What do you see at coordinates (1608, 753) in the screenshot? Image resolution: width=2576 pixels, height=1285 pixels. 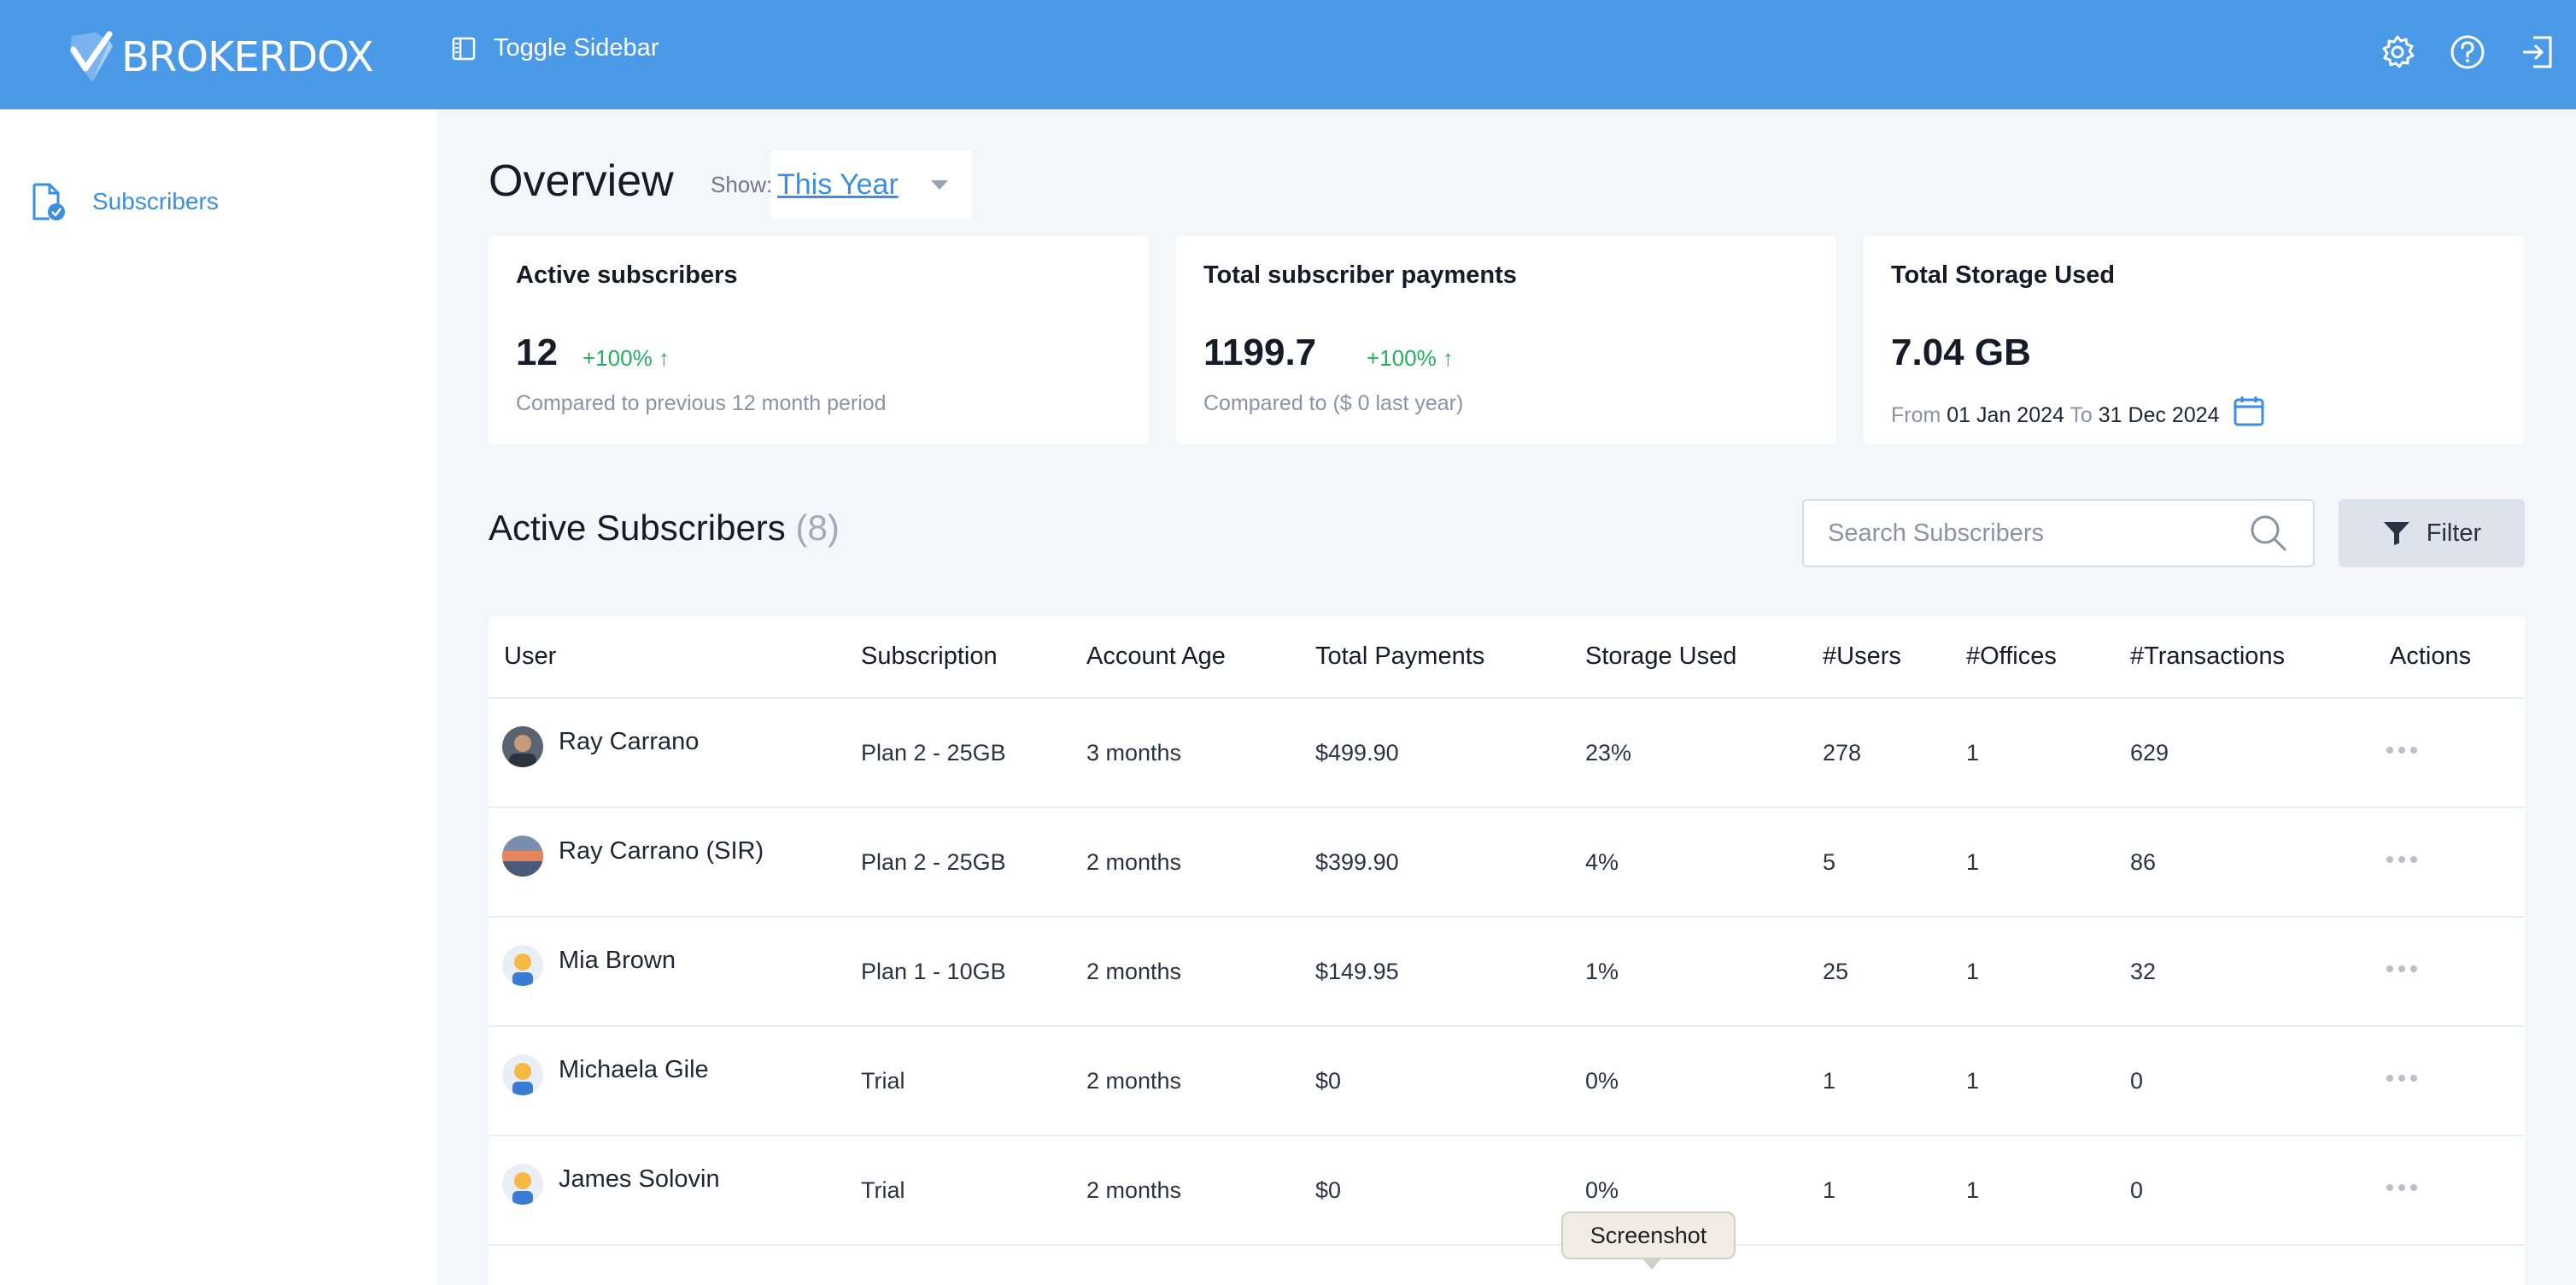 I see `storage-used-cell: 23%` at bounding box center [1608, 753].